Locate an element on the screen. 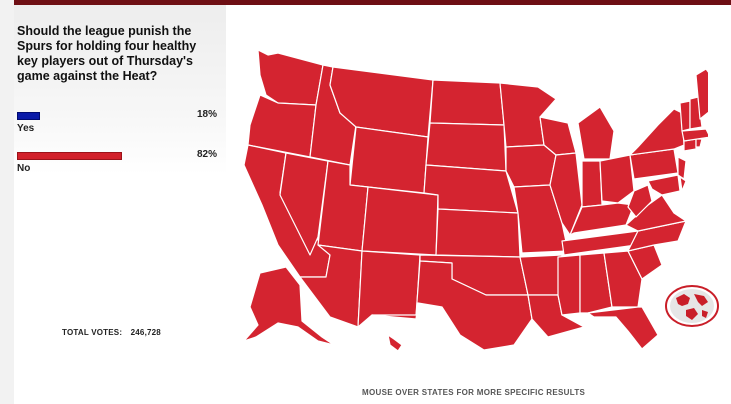 This screenshot has height=404, width=731. state-rhode-island is located at coordinates (699, 143).